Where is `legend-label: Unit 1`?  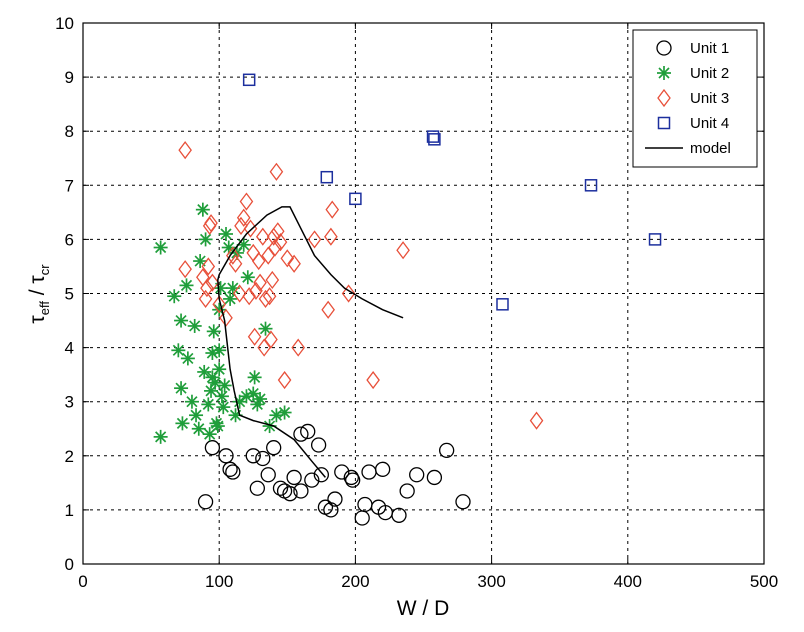 legend-label: Unit 1 is located at coordinates (709, 48).